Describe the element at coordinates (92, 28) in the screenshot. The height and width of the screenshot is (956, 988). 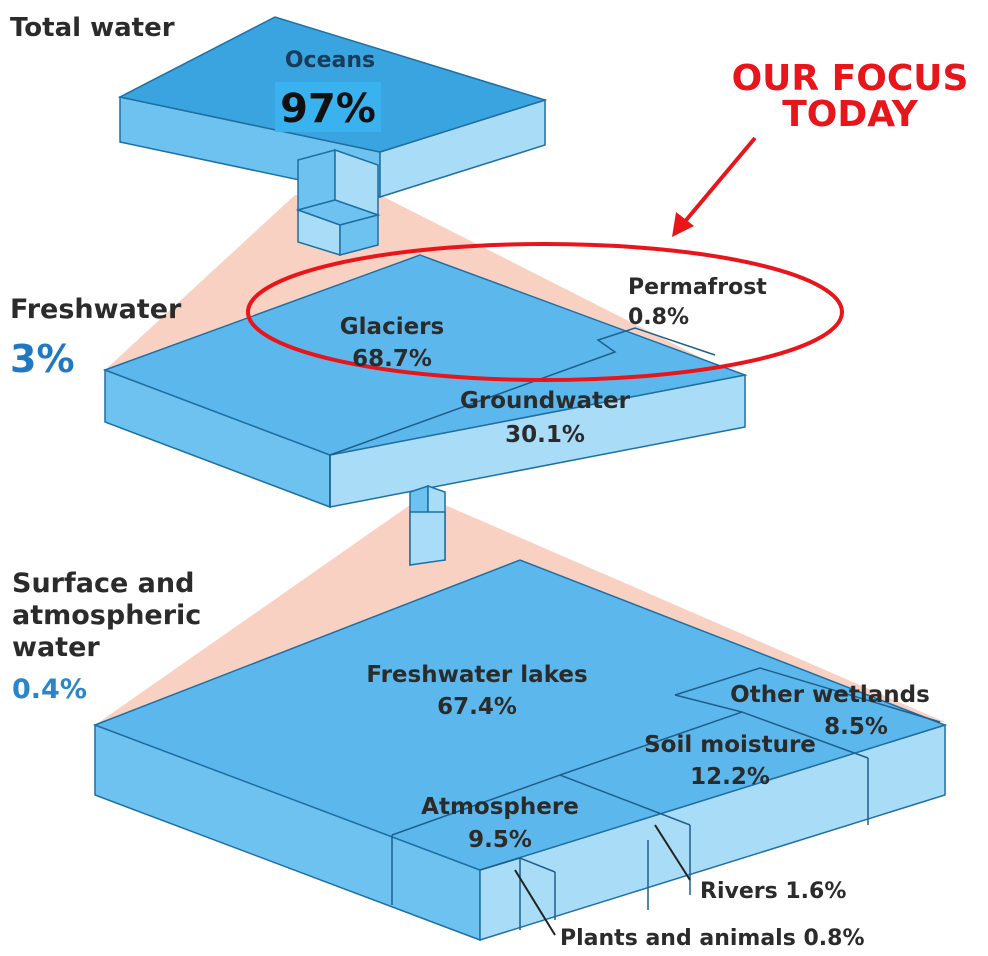
I see `level-title: Total water` at that location.